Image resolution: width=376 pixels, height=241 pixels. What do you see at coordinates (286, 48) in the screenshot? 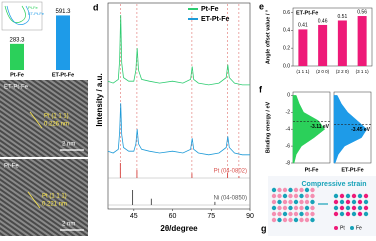
I see `y-tick-label: 0.2` at bounding box center [286, 48].